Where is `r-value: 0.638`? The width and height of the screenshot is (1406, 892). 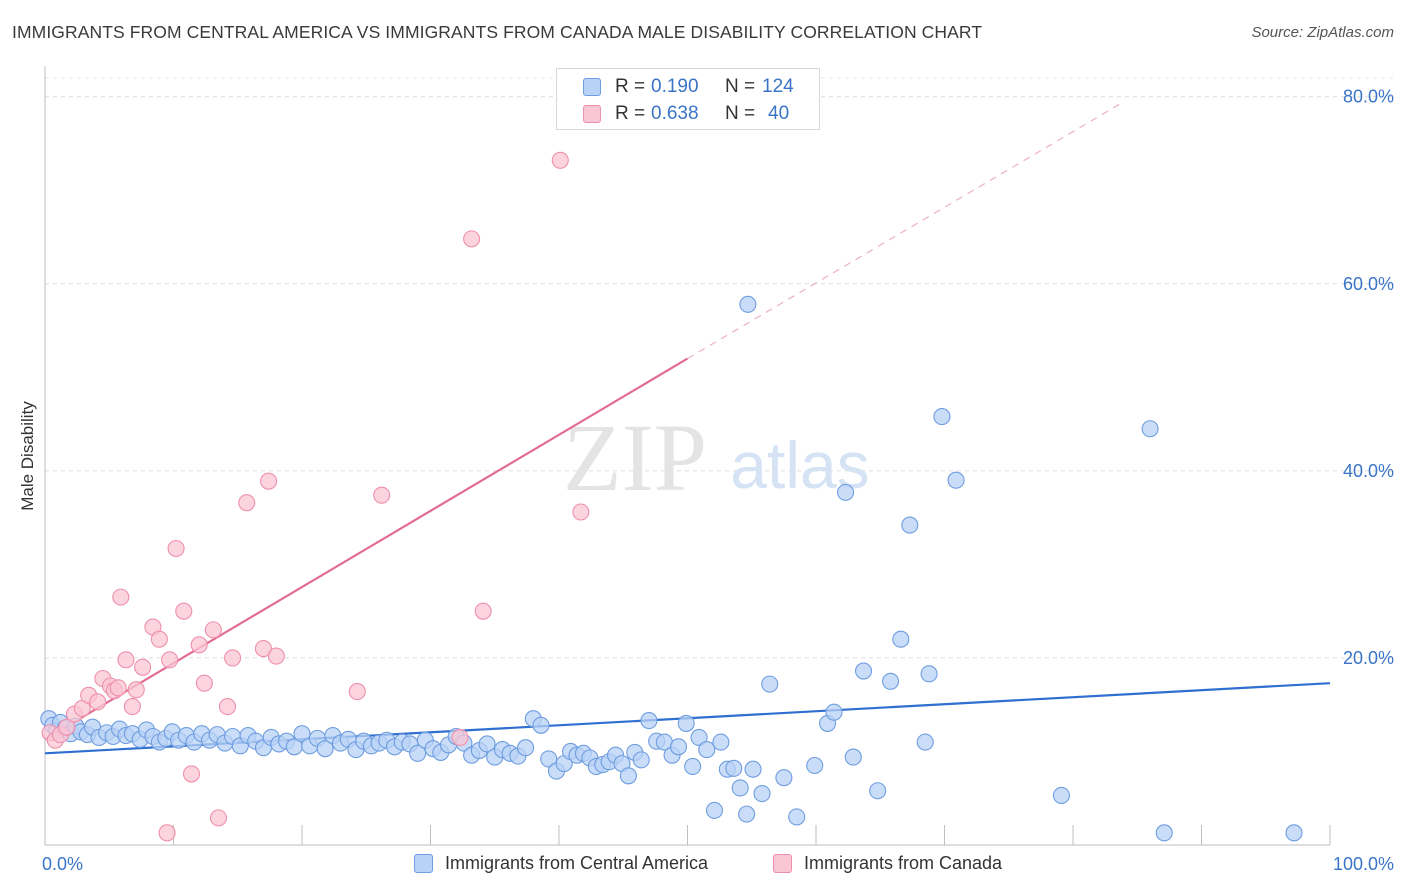 r-value: 0.638 is located at coordinates (675, 113).